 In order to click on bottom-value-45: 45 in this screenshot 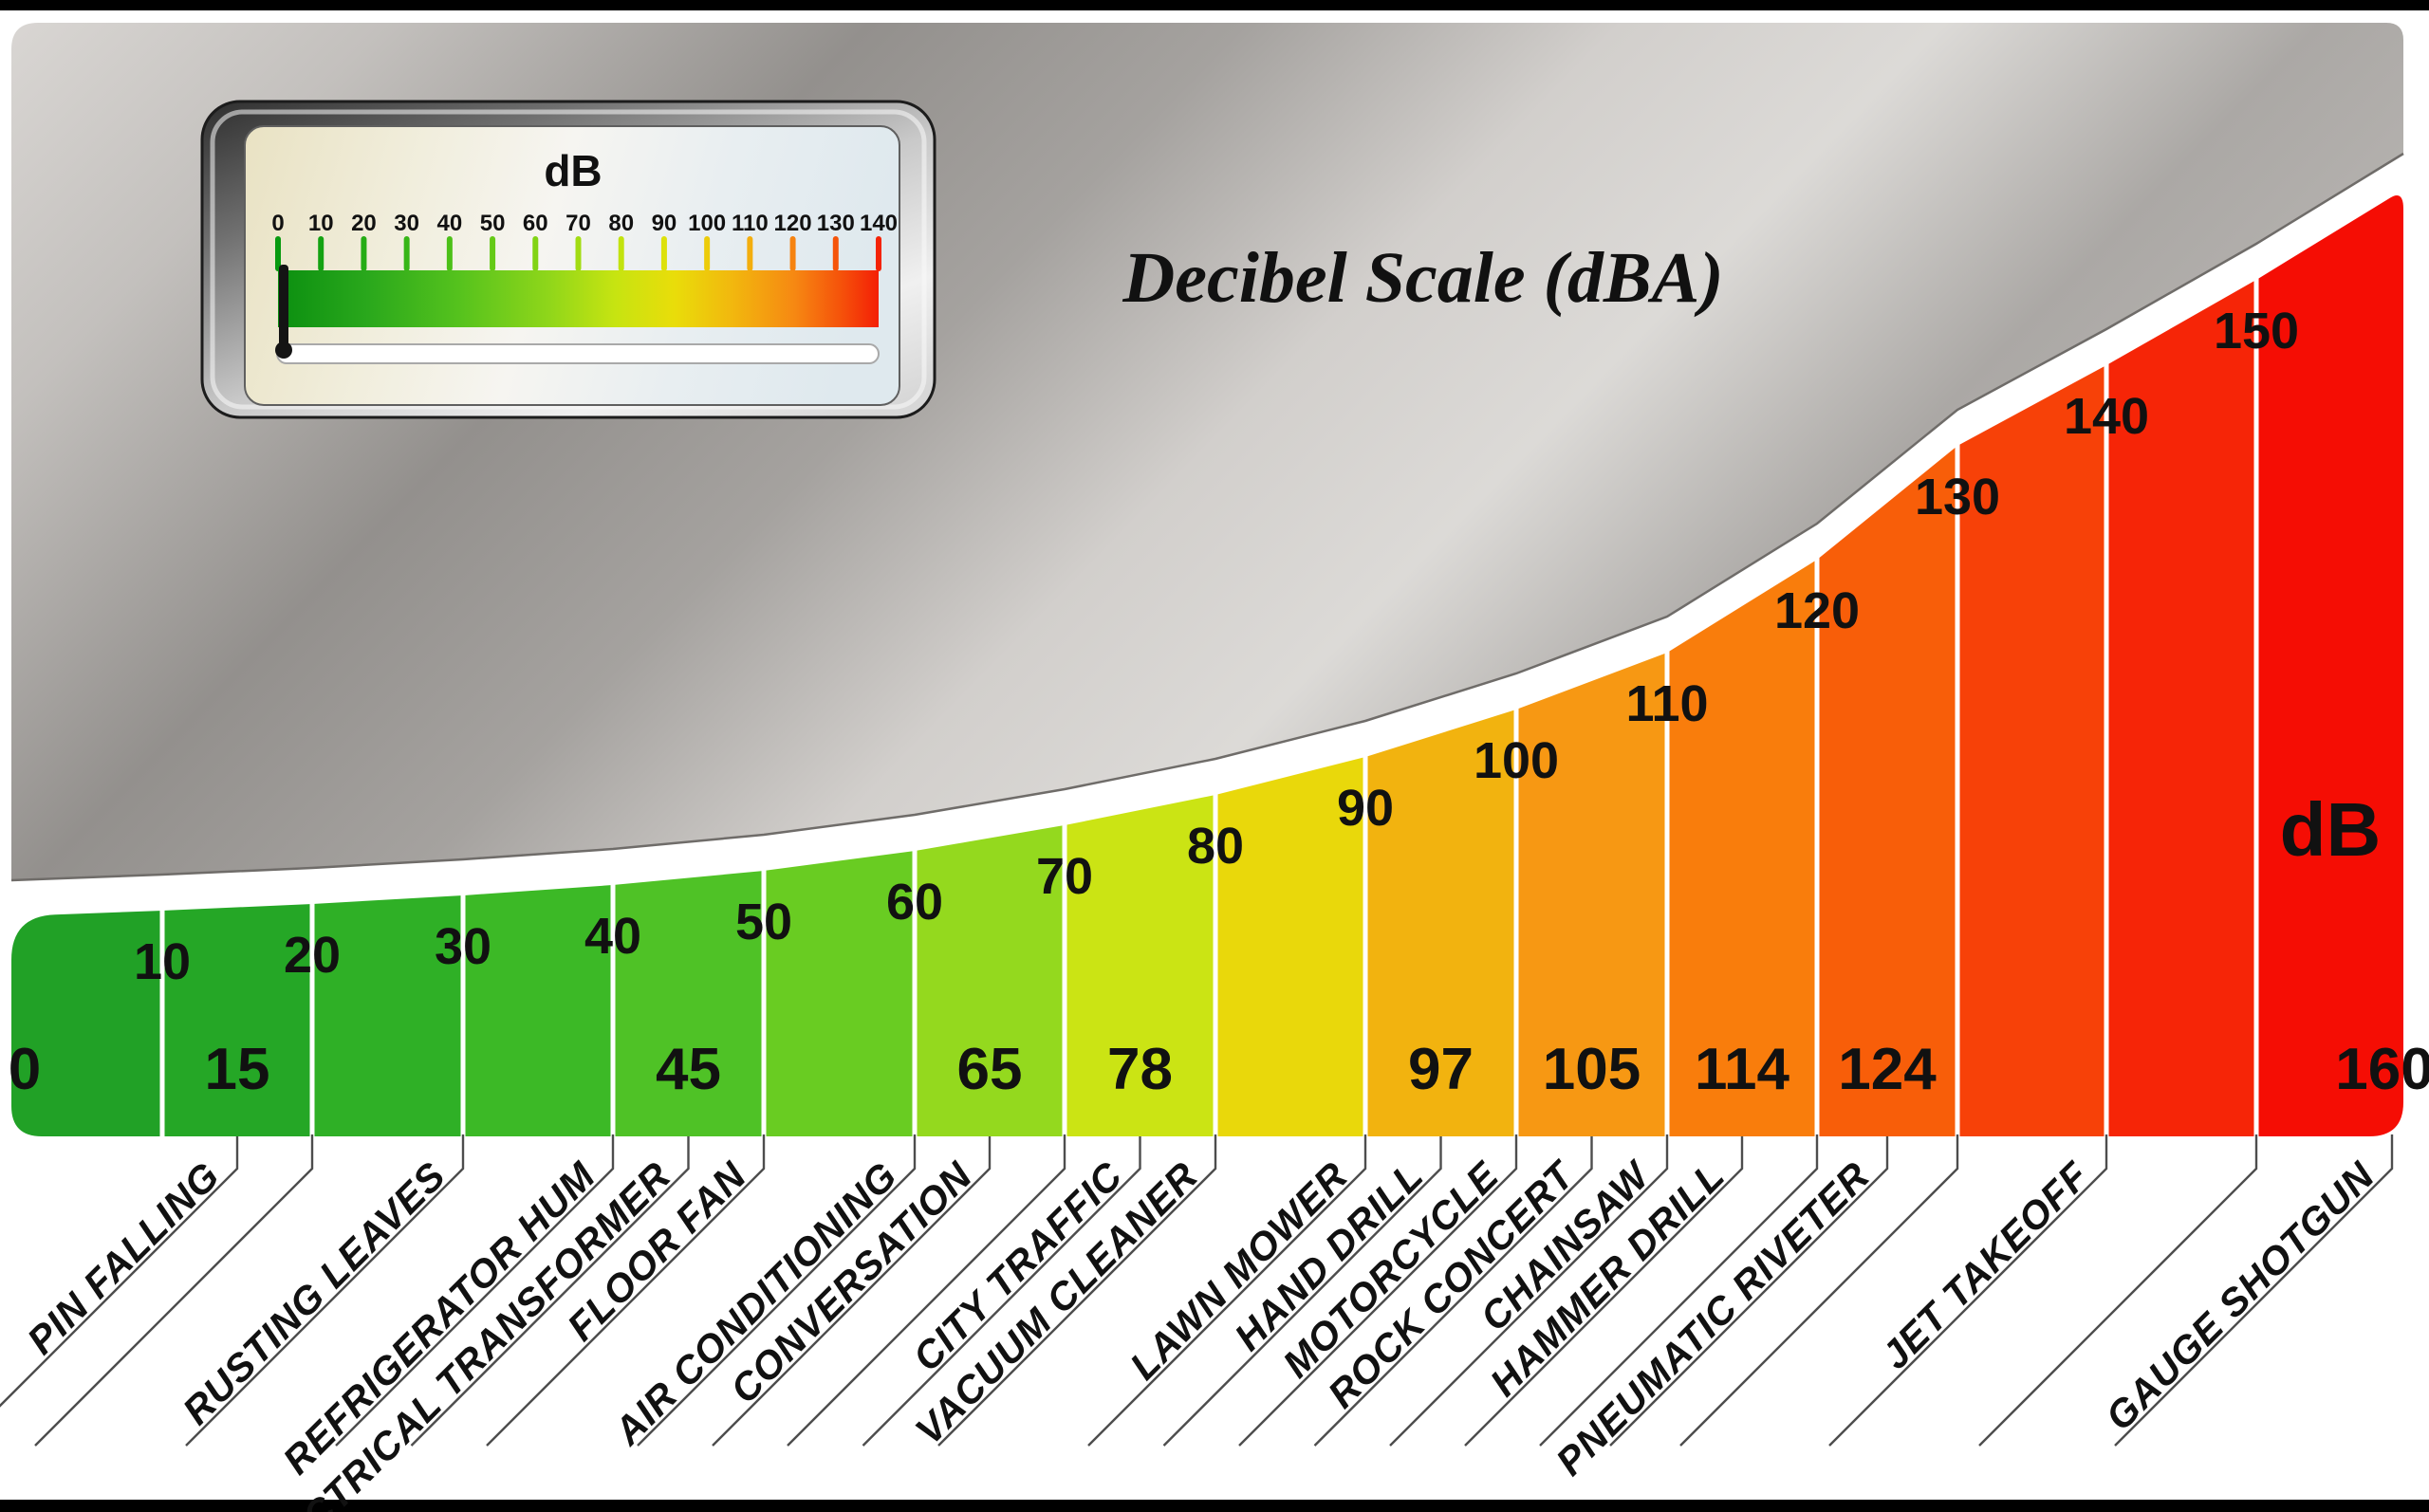, I will do `click(688, 1069)`.